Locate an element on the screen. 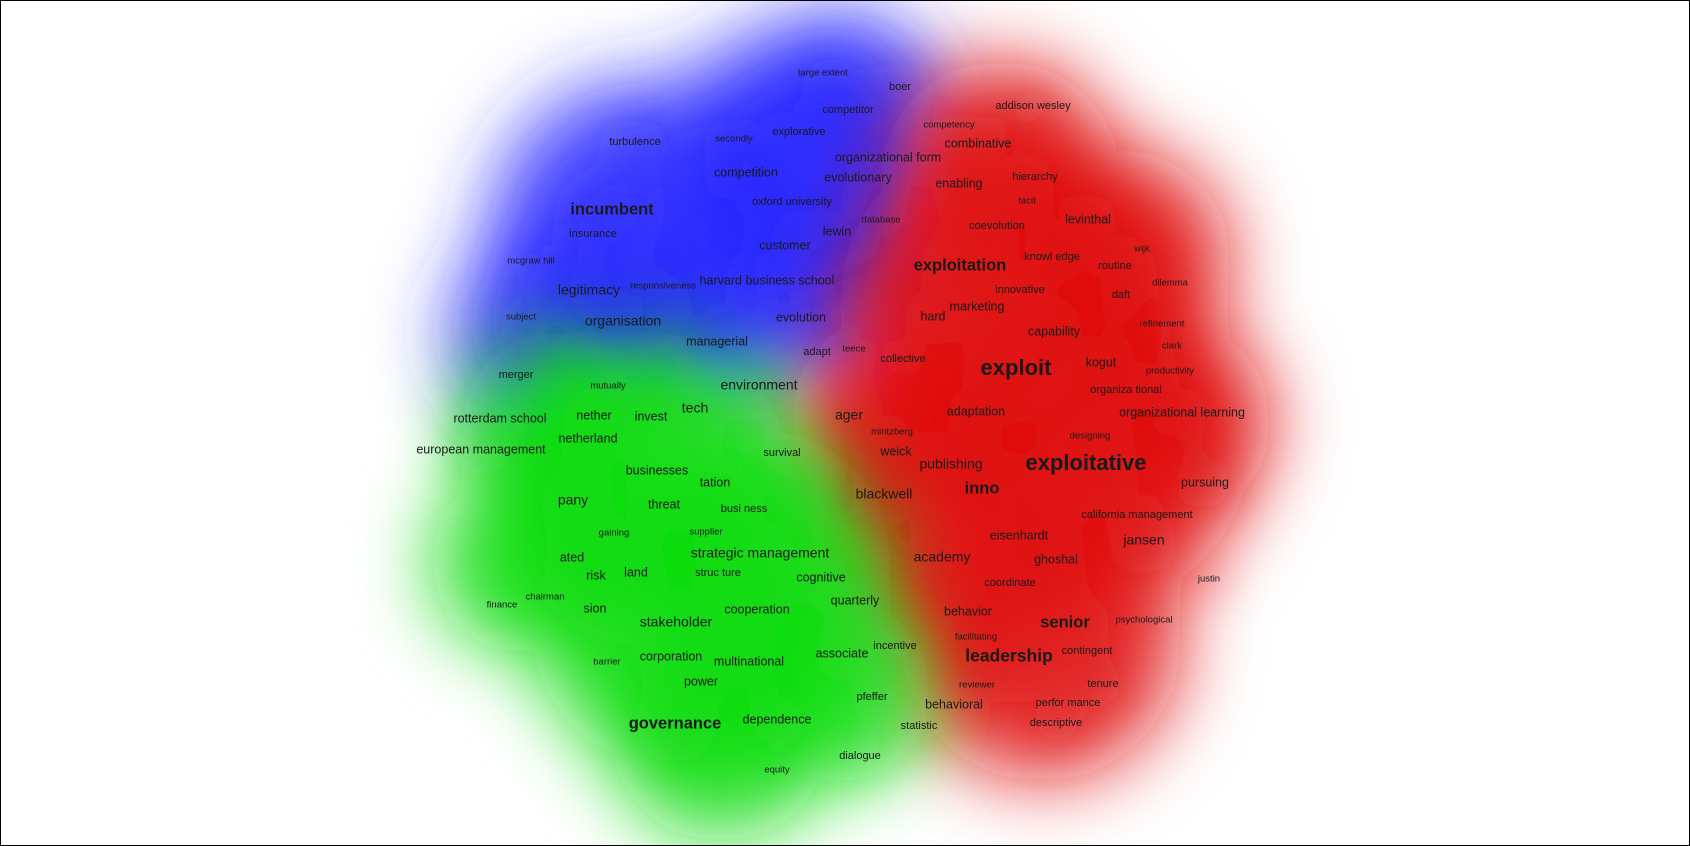  term-label-leadership: leadership is located at coordinates (1009, 656).